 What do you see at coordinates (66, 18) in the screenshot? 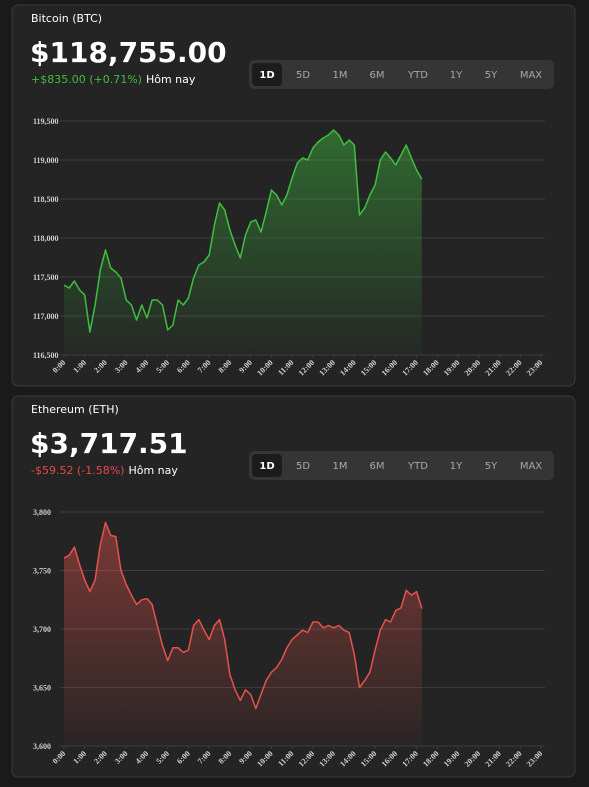
I see `asset-title: Bitcoin (BTC)` at bounding box center [66, 18].